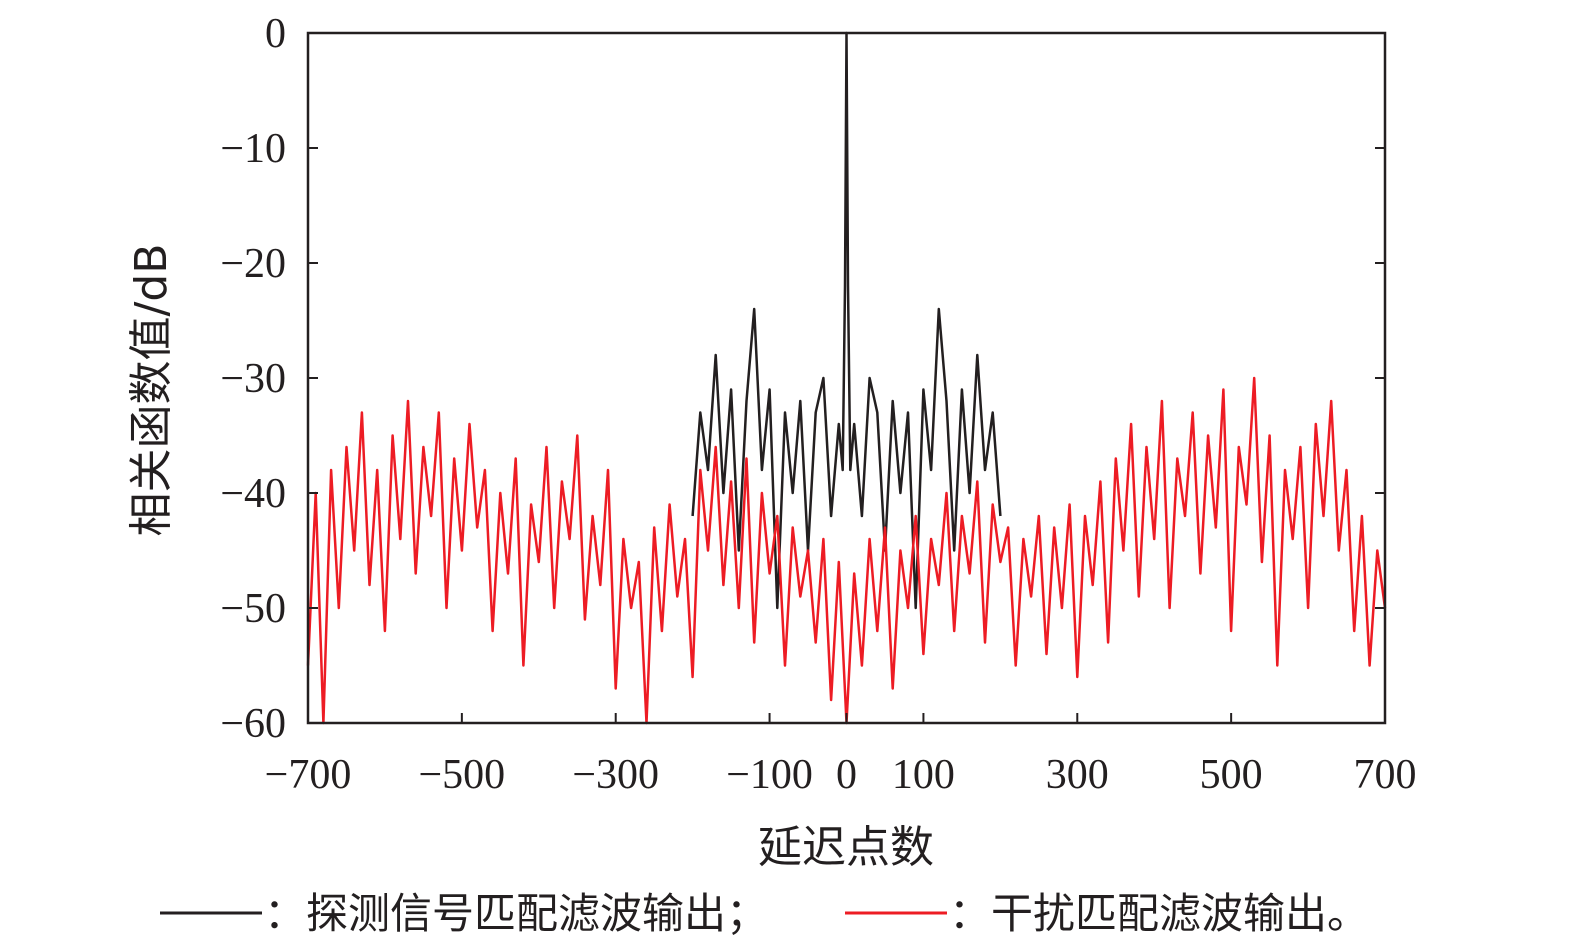 The width and height of the screenshot is (1575, 949). I want to click on x-tick-label: −300, so click(615, 775).